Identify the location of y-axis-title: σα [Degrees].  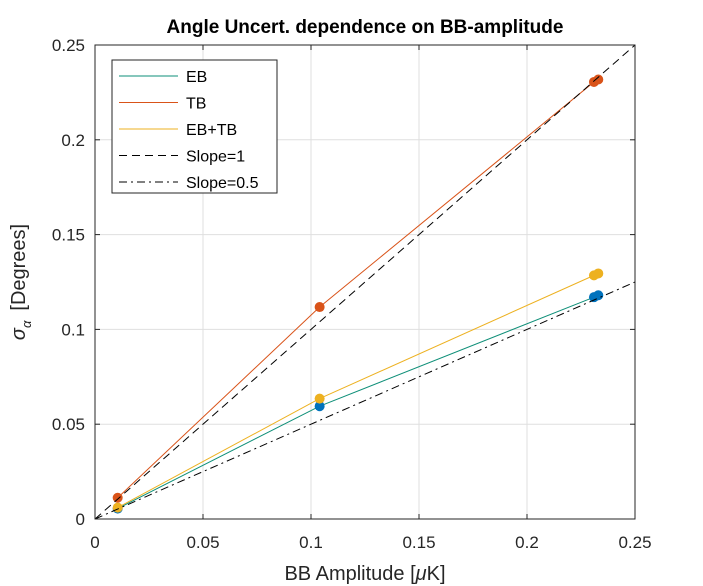
(21, 282).